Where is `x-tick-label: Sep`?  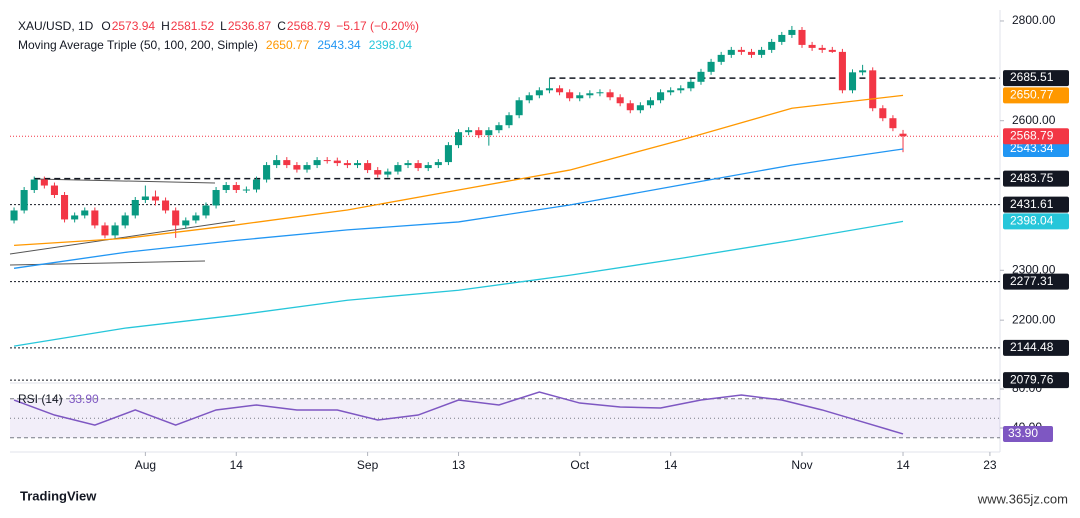 x-tick-label: Sep is located at coordinates (368, 465).